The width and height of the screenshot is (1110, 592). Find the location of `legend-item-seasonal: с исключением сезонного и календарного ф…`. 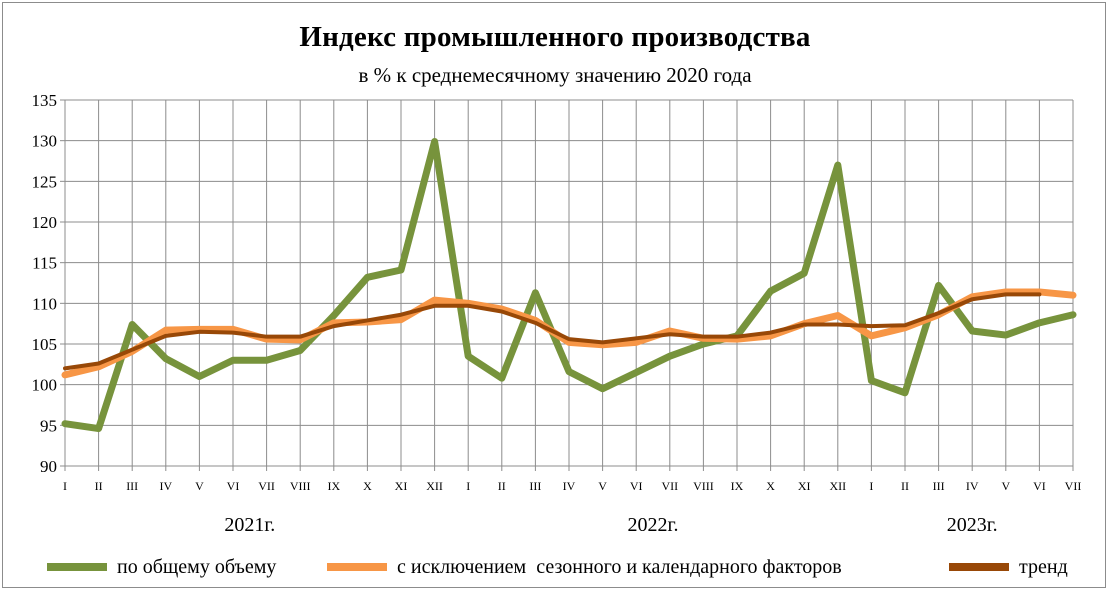

legend-item-seasonal: с исключением сезонного и календарного ф… is located at coordinates (584, 567).